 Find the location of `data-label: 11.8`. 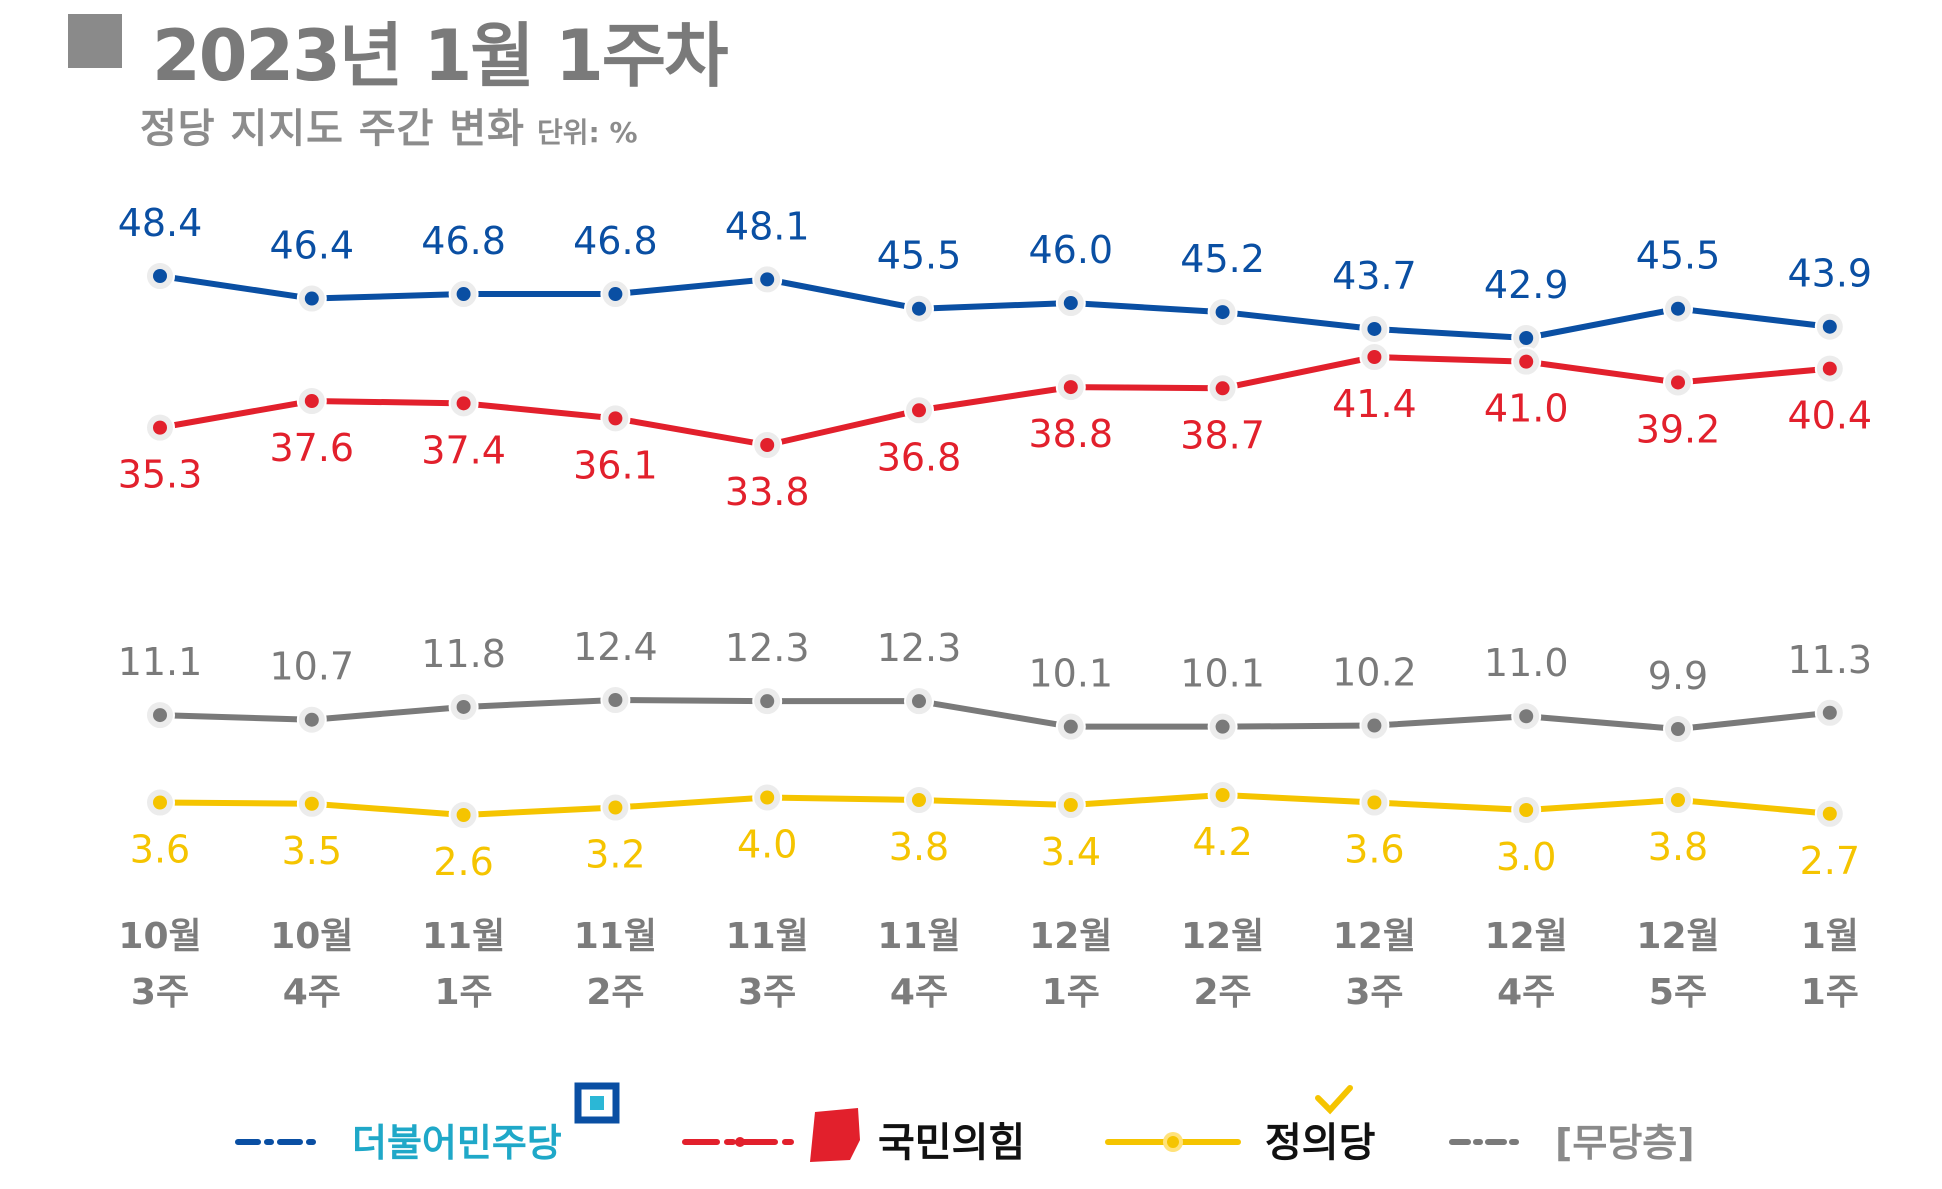

data-label: 11.8 is located at coordinates (463, 654).